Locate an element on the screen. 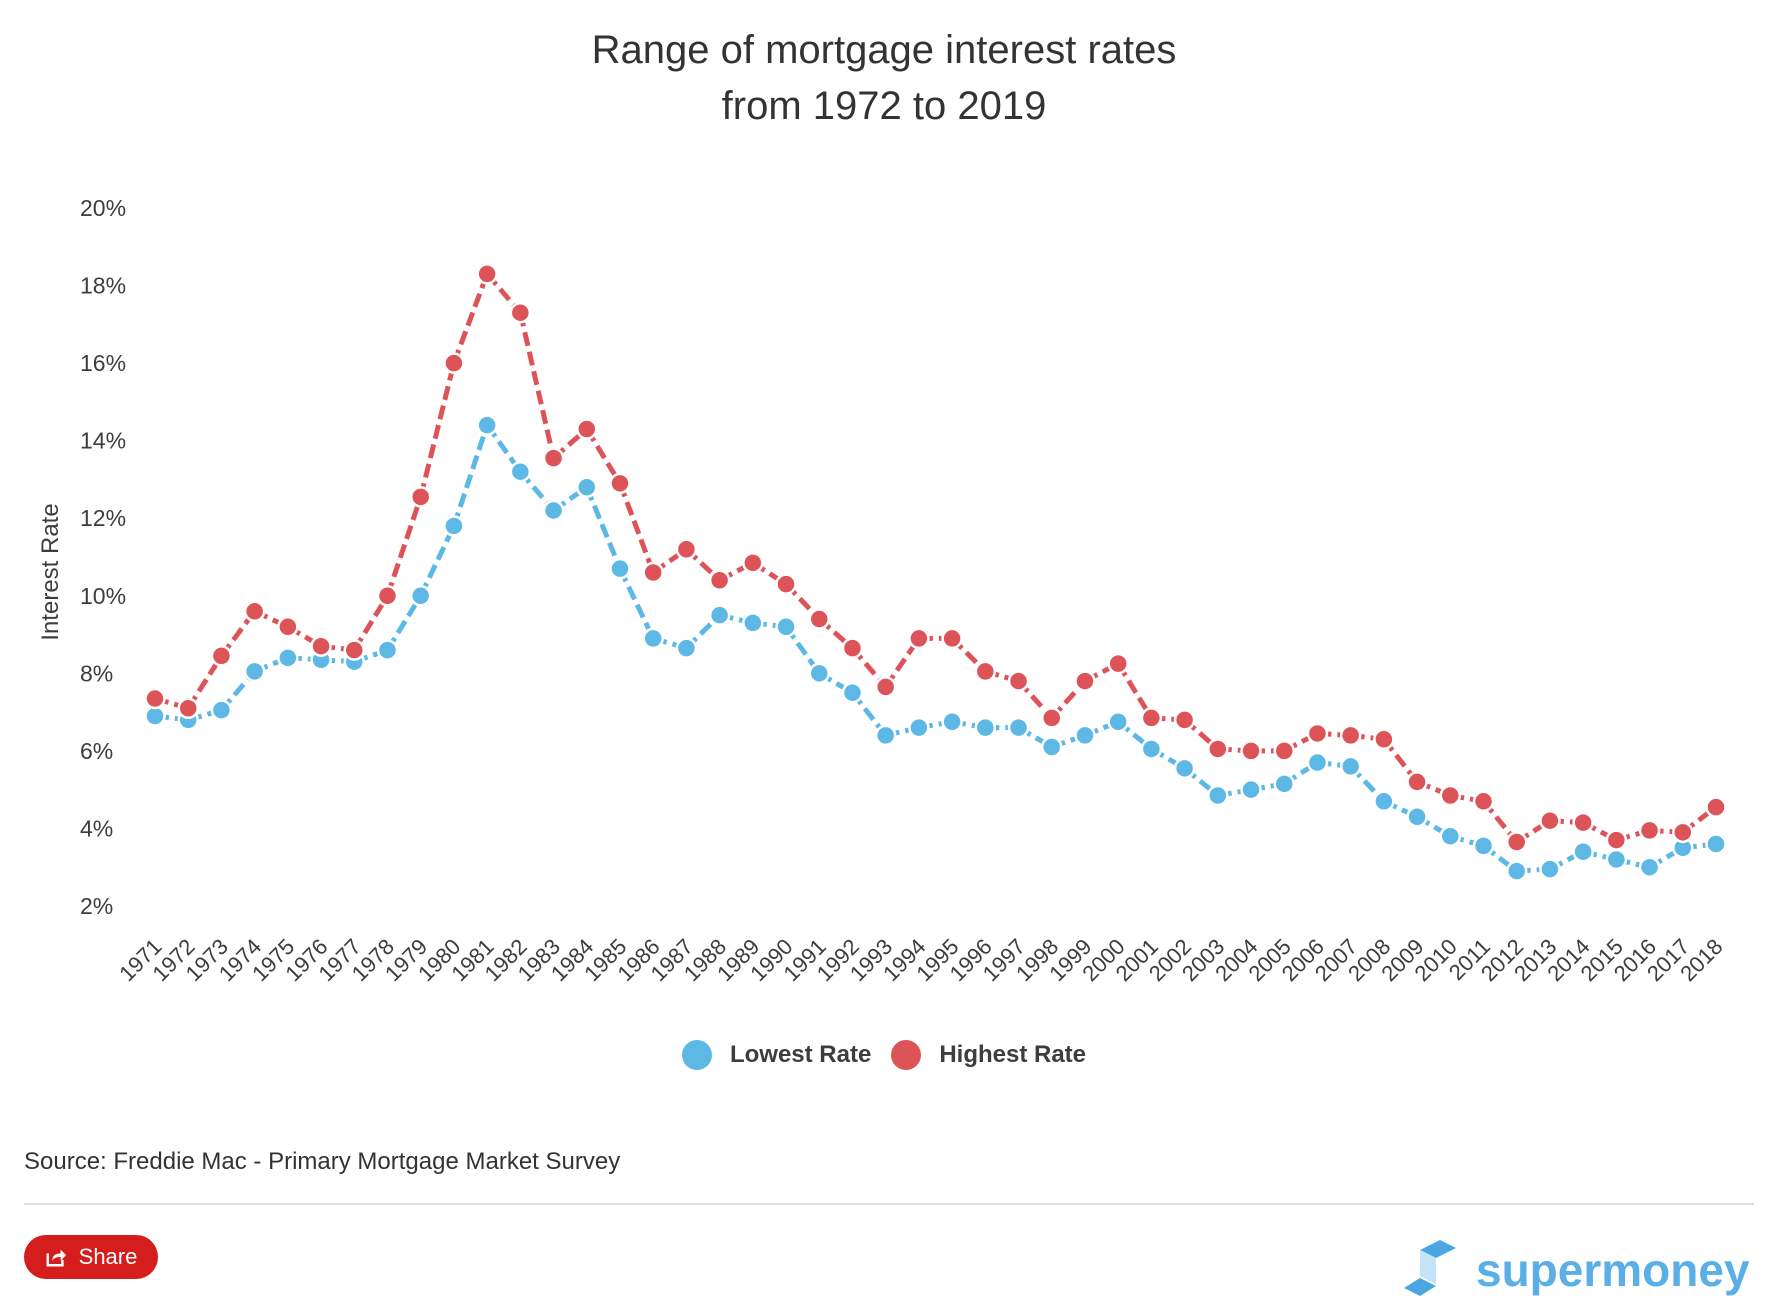  legend-marker-icon is located at coordinates (906, 1055).